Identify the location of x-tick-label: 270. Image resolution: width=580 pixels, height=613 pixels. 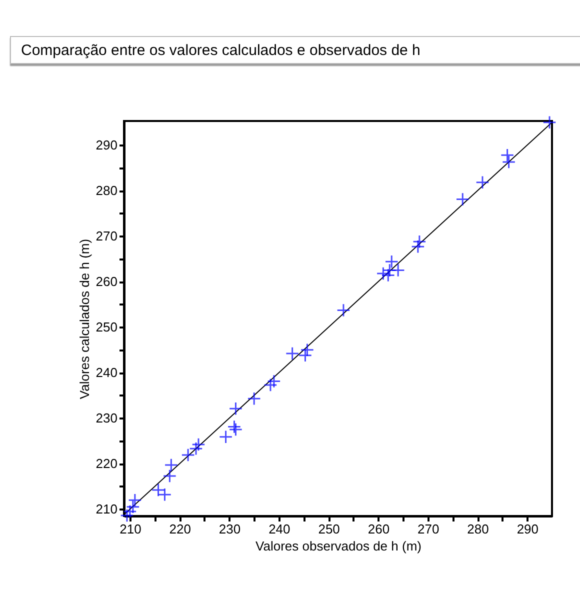
(429, 529).